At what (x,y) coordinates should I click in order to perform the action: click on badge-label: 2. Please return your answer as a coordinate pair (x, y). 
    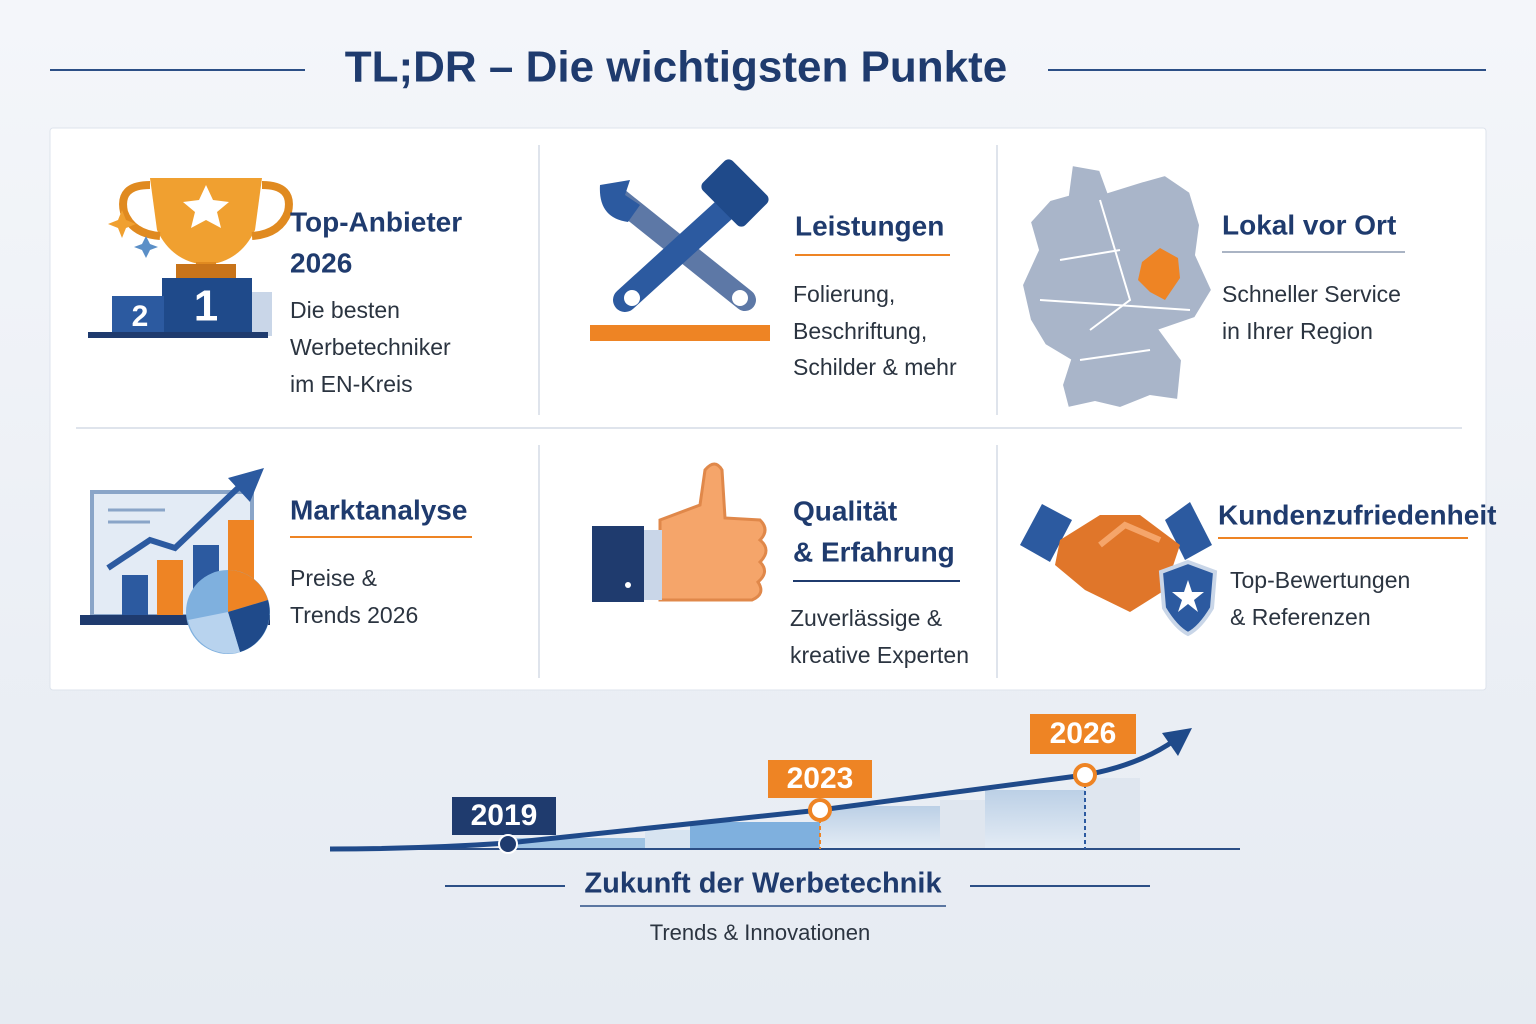
    Looking at the image, I should click on (140, 316).